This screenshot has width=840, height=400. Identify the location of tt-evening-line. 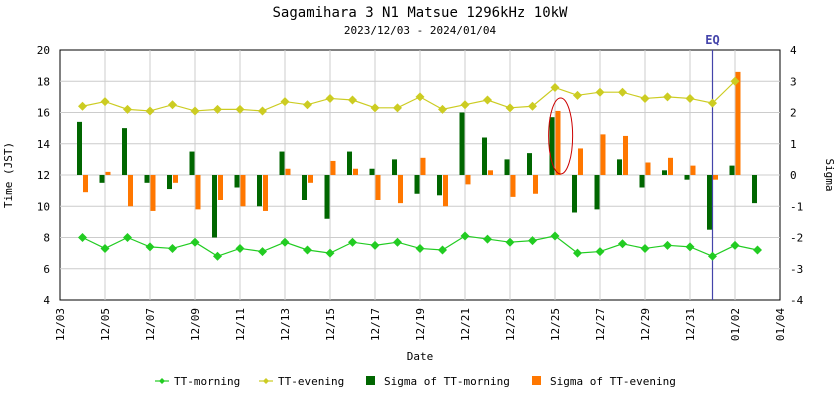
(409, 96).